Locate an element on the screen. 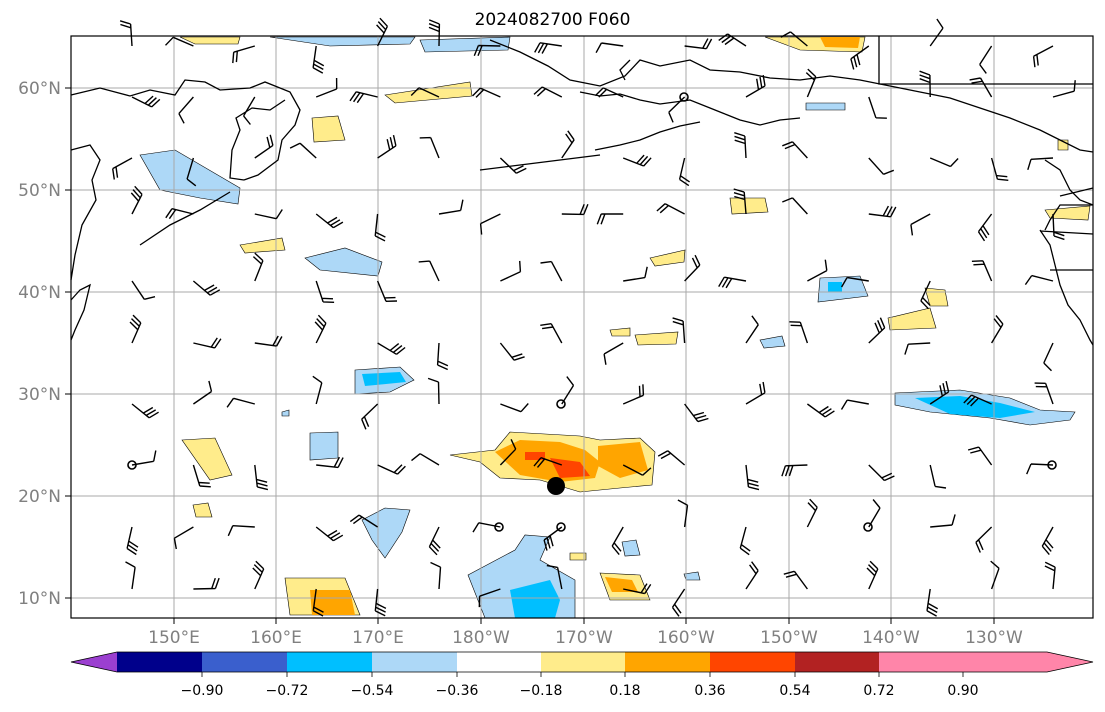  colorbar-tick-label: −0.54 is located at coordinates (372, 691).